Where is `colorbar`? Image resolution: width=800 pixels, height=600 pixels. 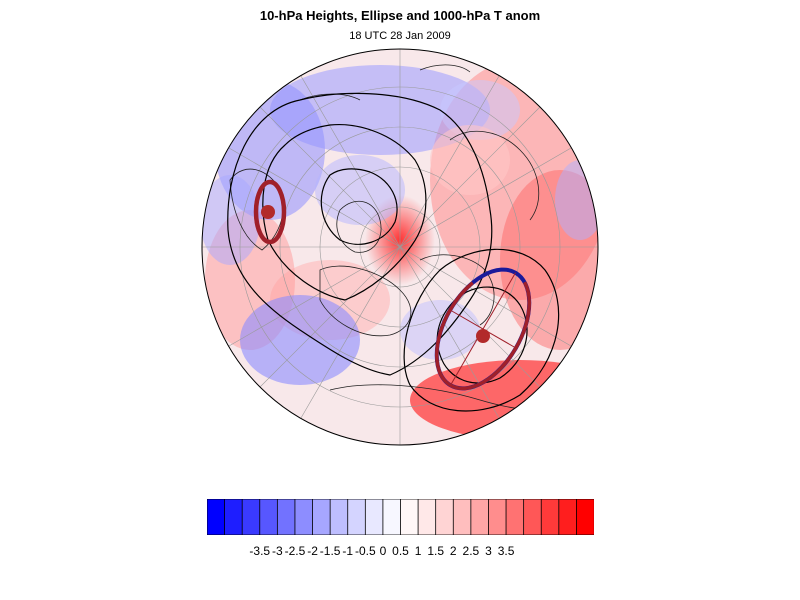 colorbar is located at coordinates (400, 517).